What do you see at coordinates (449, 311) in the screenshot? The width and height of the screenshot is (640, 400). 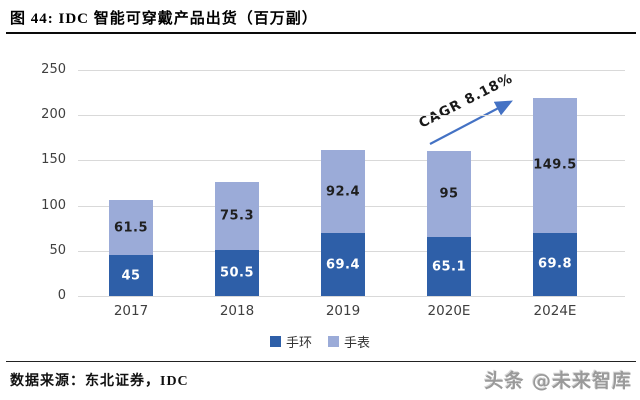 I see `x-axis-label: 2020E` at bounding box center [449, 311].